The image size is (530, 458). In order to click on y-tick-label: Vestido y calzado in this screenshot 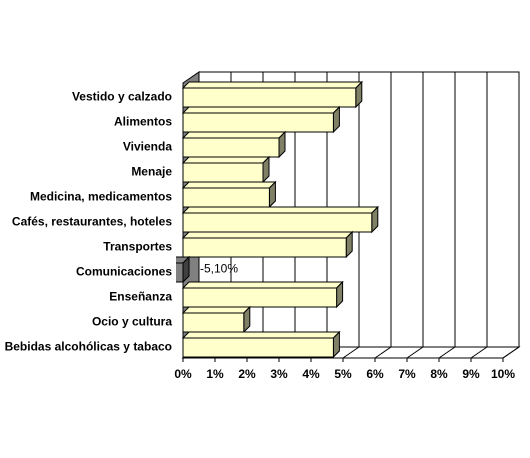, I will do `click(122, 97)`.